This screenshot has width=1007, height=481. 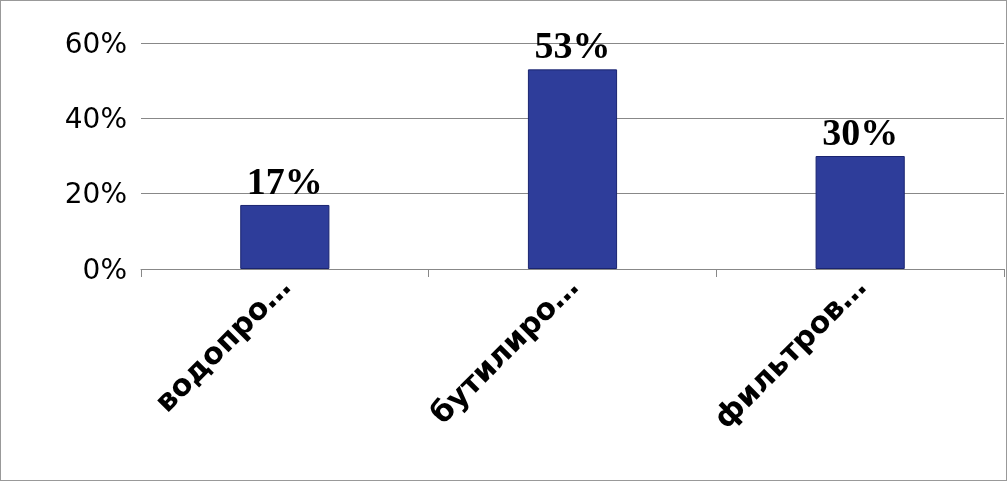 What do you see at coordinates (95, 118) in the screenshot?
I see `y-tick-label: 40%` at bounding box center [95, 118].